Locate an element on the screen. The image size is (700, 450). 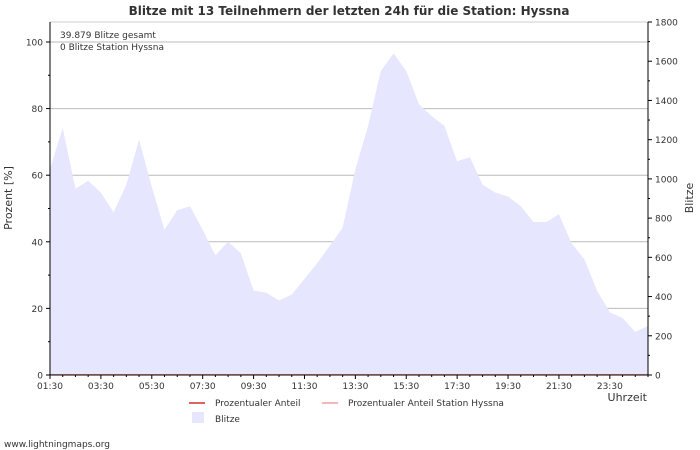
x-tick-label-05:30: 05:30 is located at coordinates (152, 387).